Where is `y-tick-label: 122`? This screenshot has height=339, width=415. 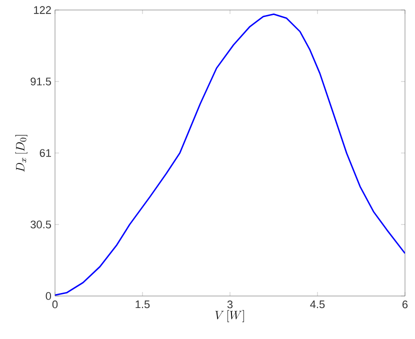 y-tick-label: 122 is located at coordinates (42, 10).